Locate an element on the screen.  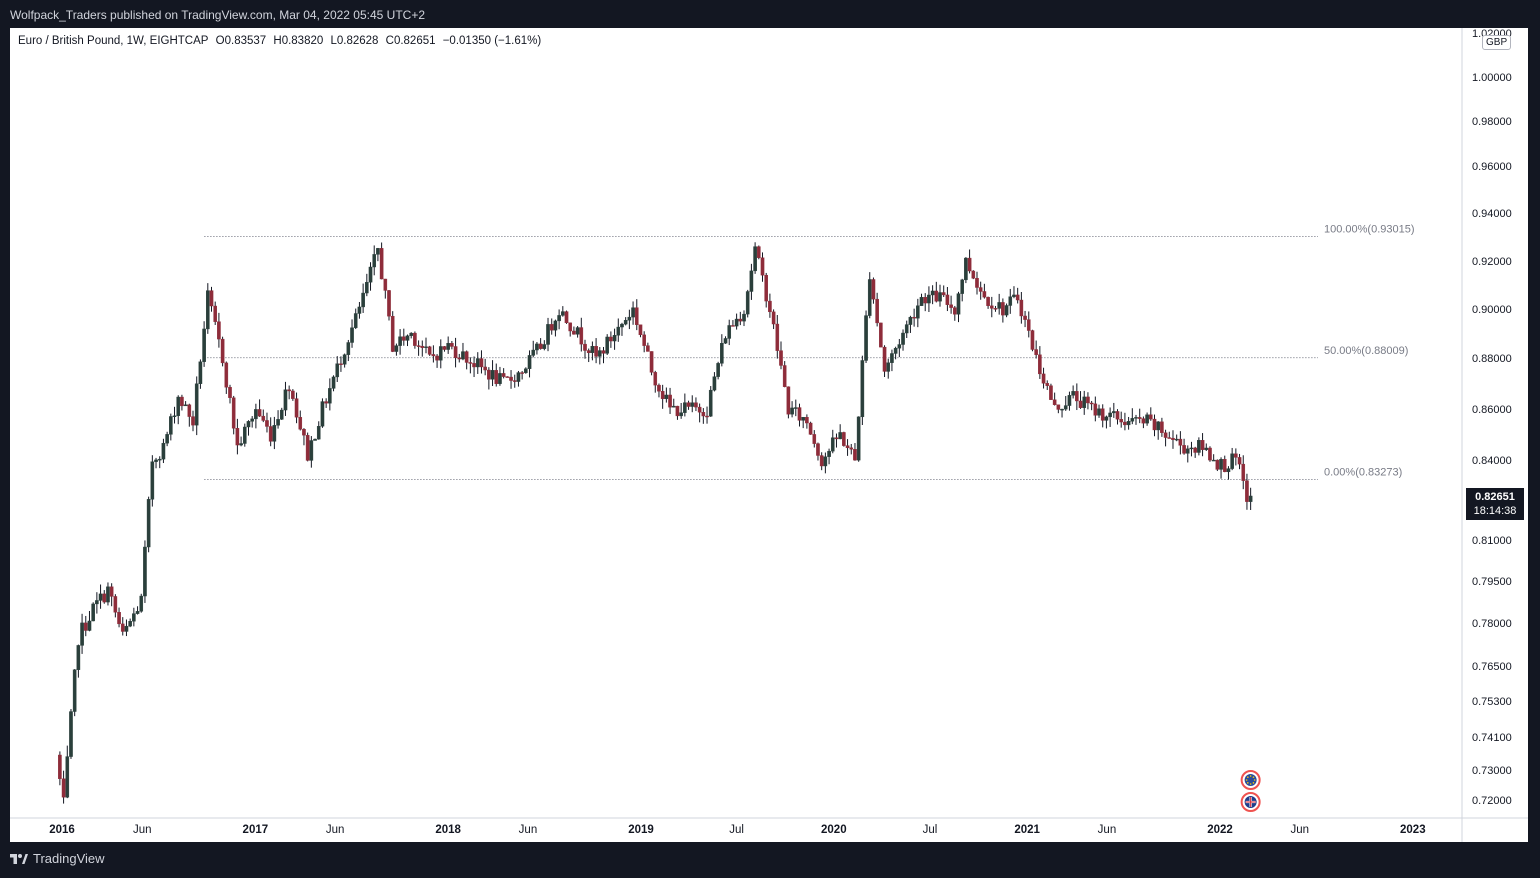
eu-event-flag-icon is located at coordinates (1250, 780).